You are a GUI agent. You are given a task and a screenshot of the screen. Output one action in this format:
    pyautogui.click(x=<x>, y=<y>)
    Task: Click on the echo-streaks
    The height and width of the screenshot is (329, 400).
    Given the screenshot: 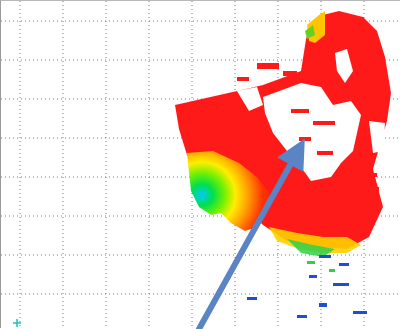 What is the action you would take?
    pyautogui.click(x=308, y=127)
    